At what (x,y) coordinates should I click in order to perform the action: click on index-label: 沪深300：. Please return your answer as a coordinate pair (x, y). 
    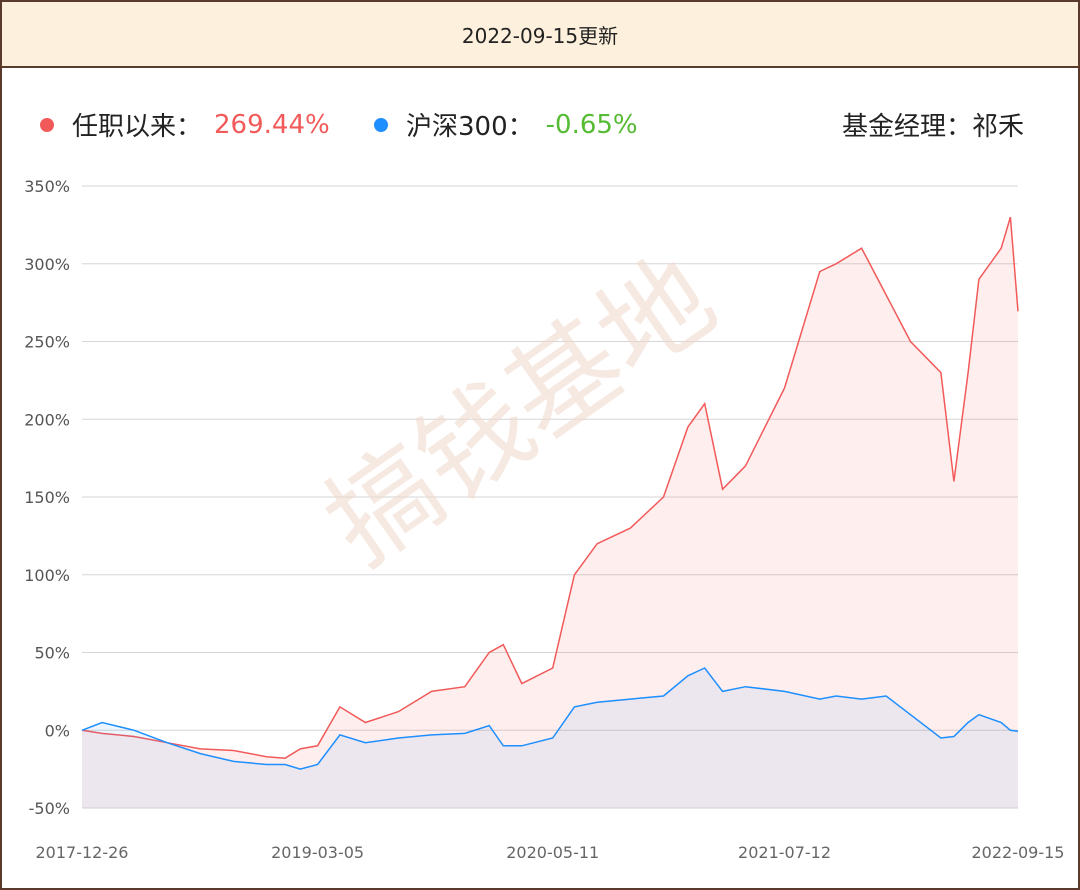
    Looking at the image, I should click on (470, 127).